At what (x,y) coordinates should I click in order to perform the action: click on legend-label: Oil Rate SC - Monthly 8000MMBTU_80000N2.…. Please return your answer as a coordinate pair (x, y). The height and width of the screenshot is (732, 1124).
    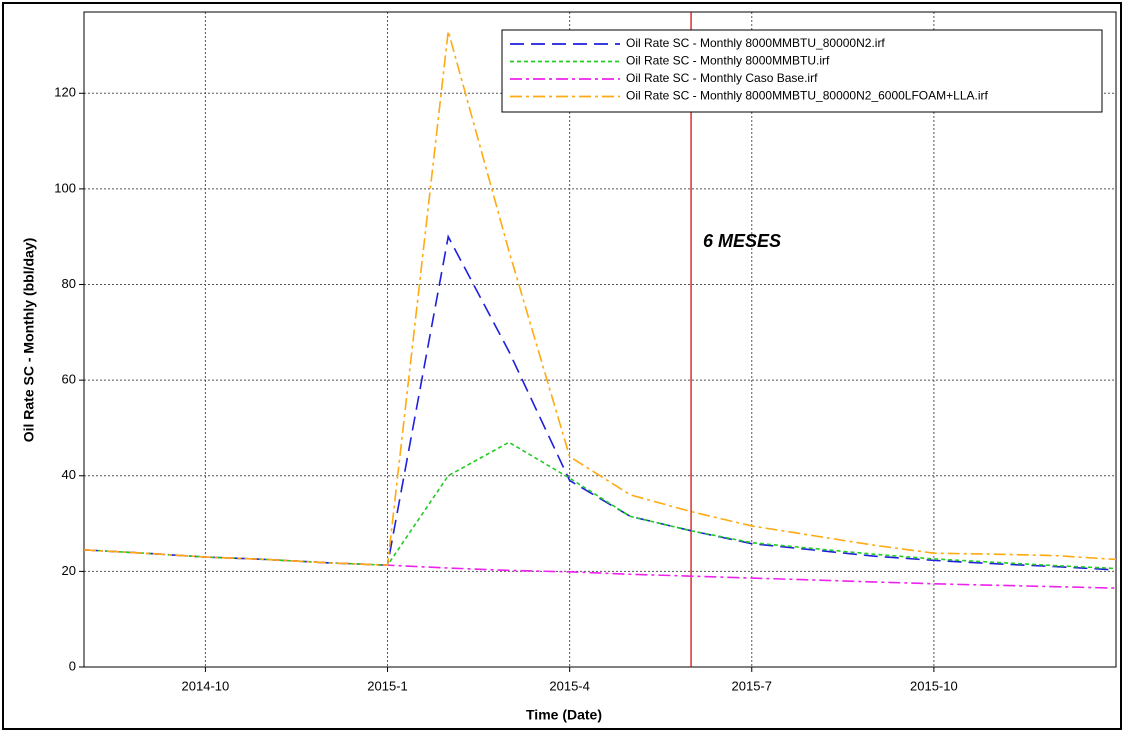
    Looking at the image, I should click on (755, 43).